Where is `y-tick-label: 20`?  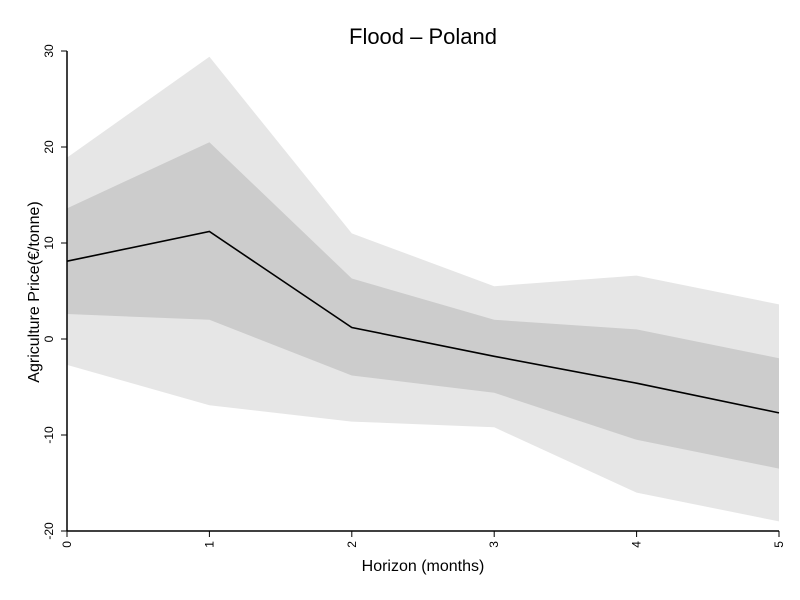
y-tick-label: 20 is located at coordinates (49, 147).